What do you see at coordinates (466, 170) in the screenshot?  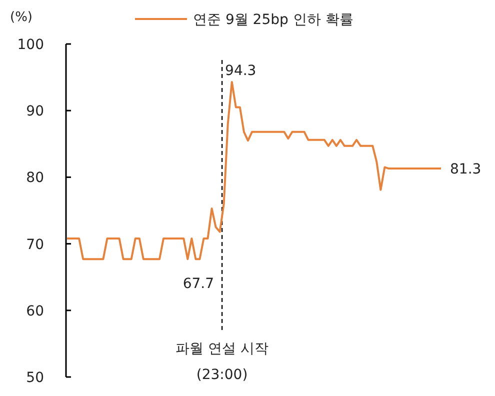 I see `text: 81.3` at bounding box center [466, 170].